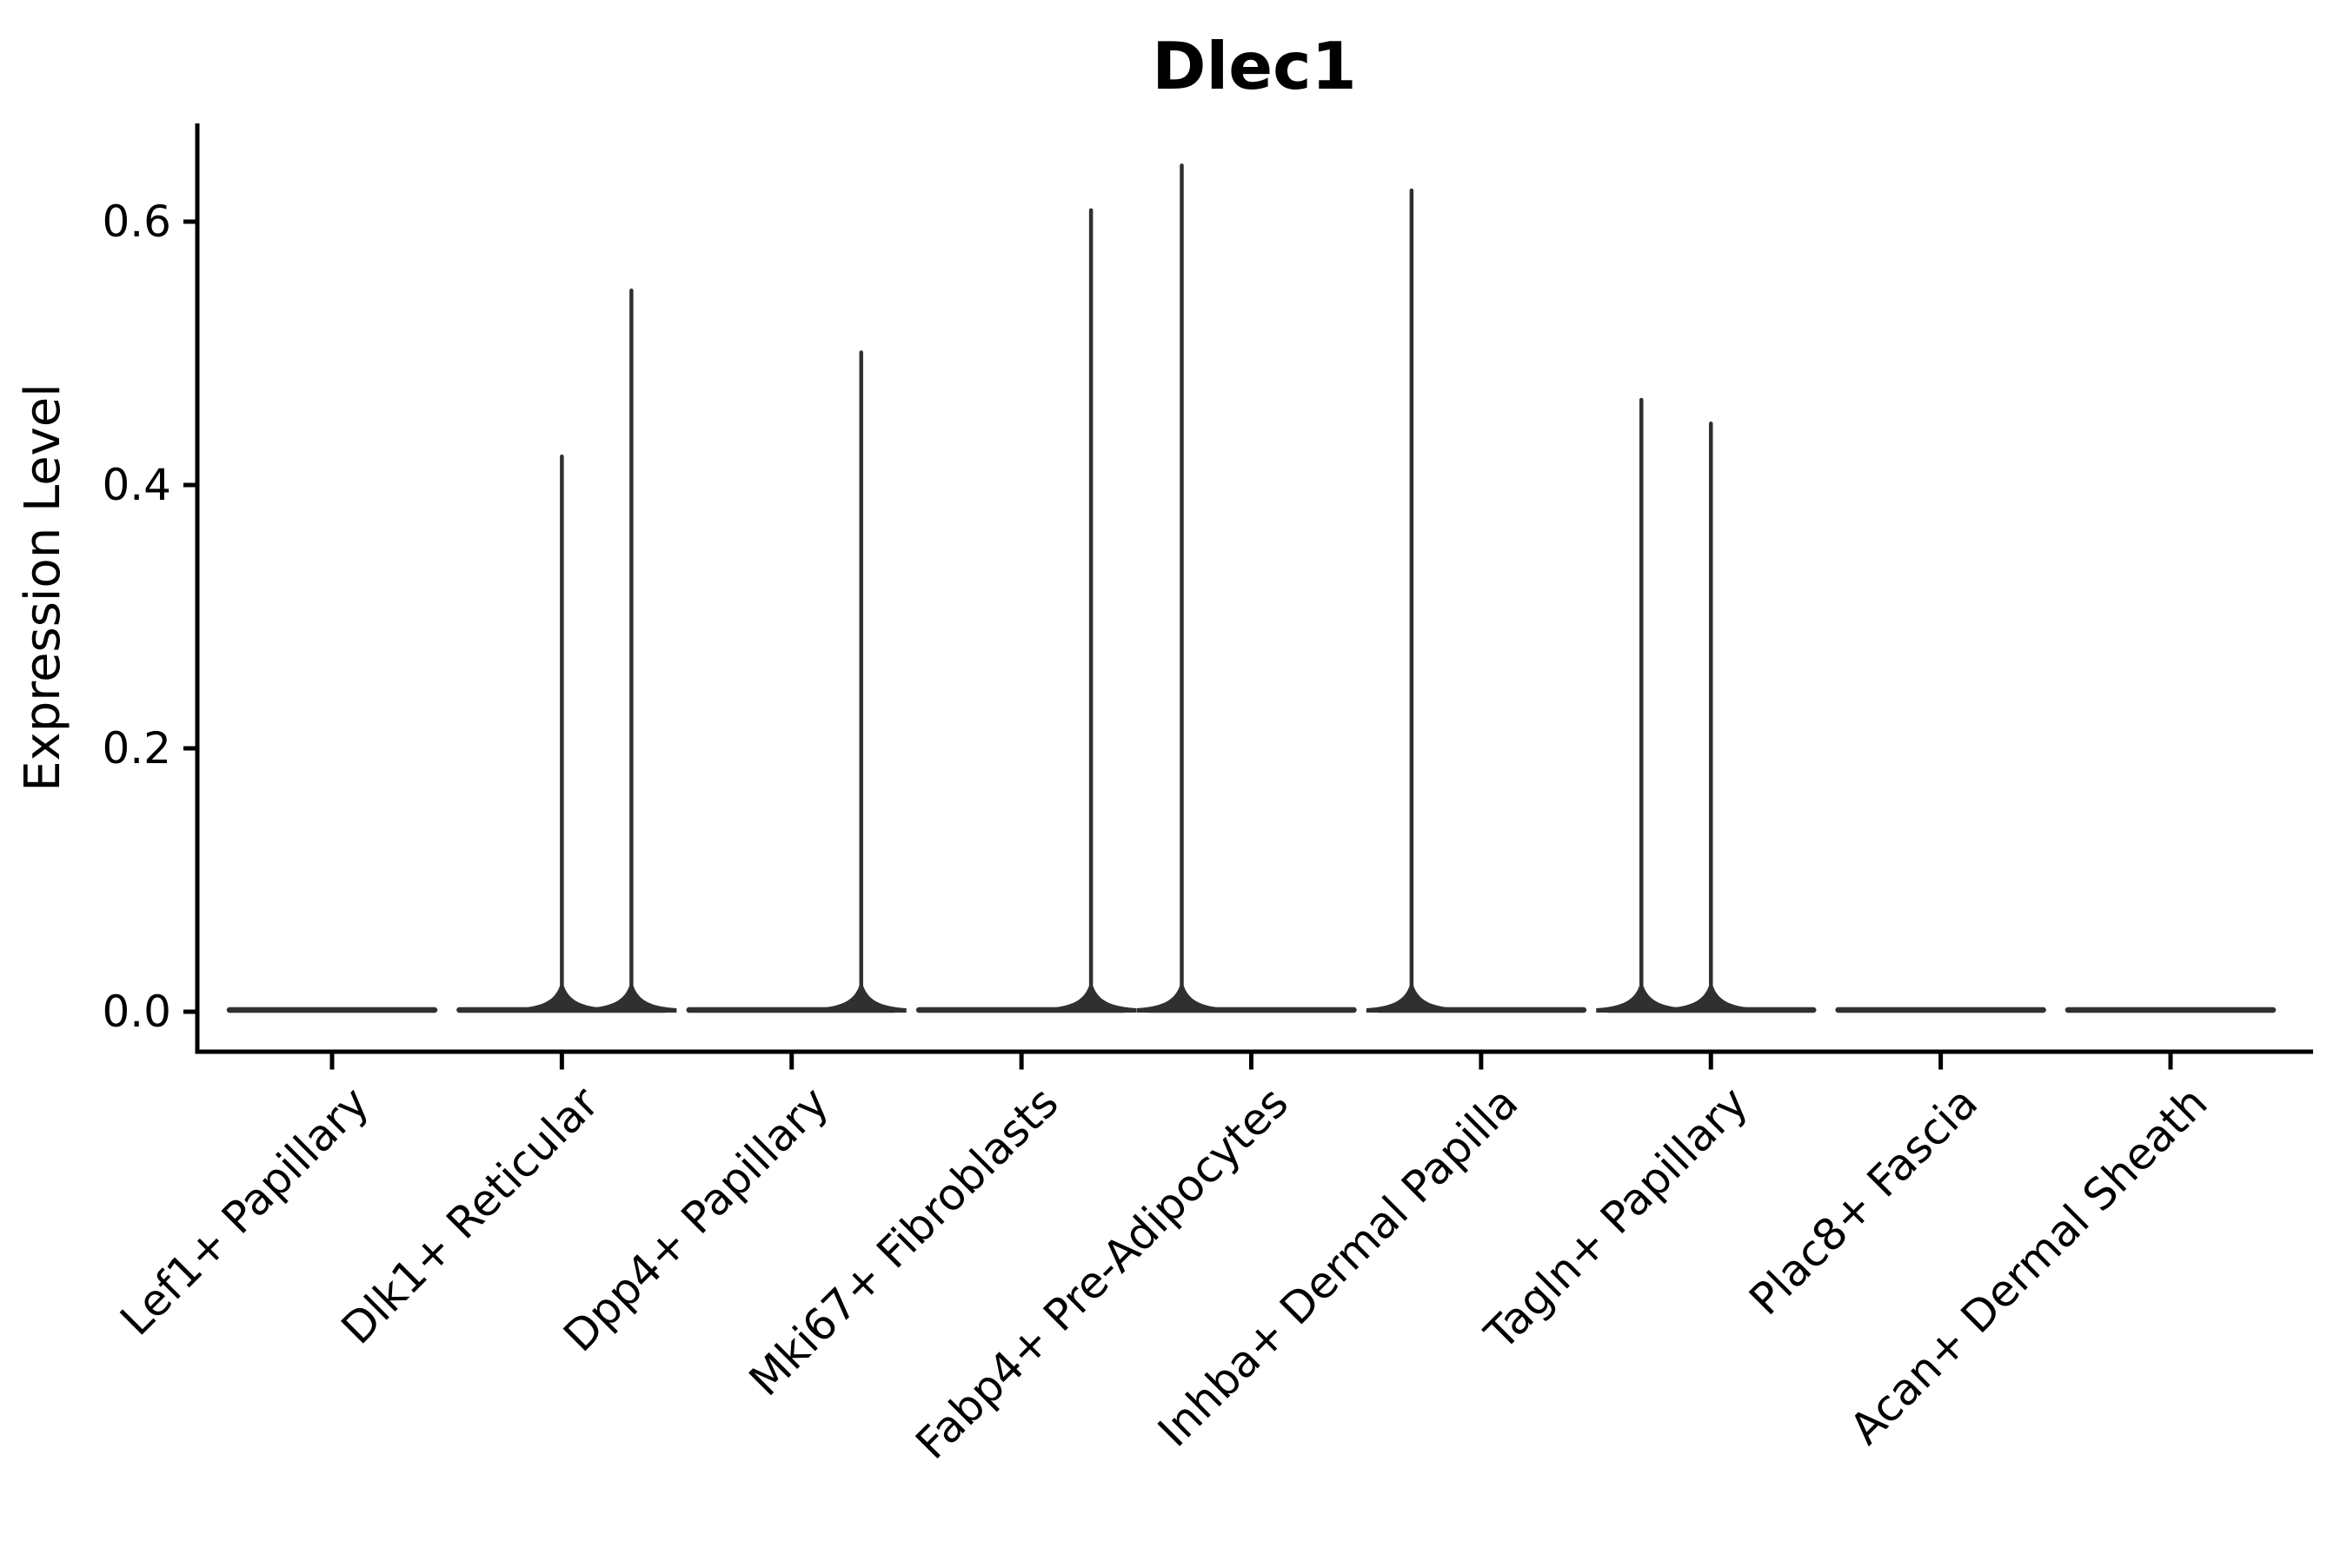 The image size is (2347, 1568). What do you see at coordinates (1863, 1201) in the screenshot?
I see `x-tick-label: Plac8+ Fascia` at bounding box center [1863, 1201].